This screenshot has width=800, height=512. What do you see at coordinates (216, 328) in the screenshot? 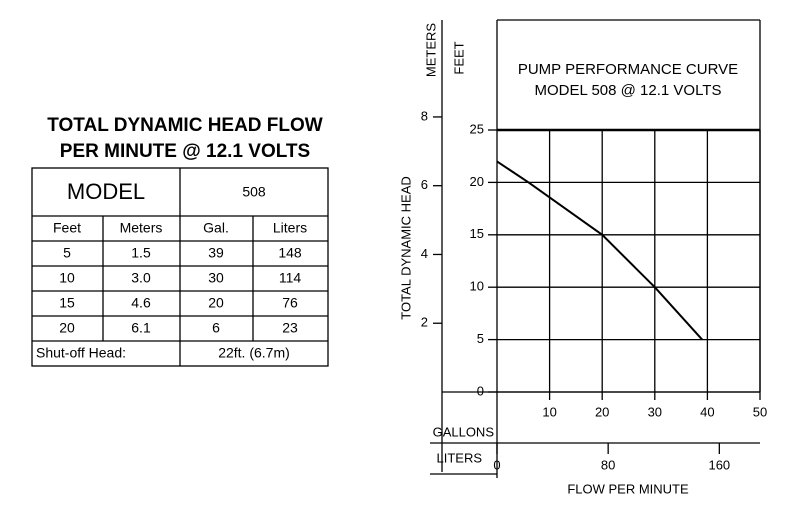
I see `table-cell: 6` at bounding box center [216, 328].